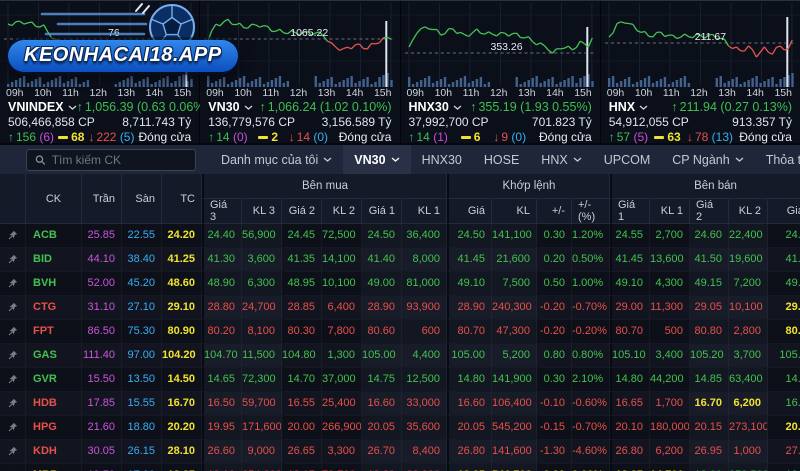 This screenshot has height=471, width=800. I want to click on price-cell: 600, so click(424, 331).